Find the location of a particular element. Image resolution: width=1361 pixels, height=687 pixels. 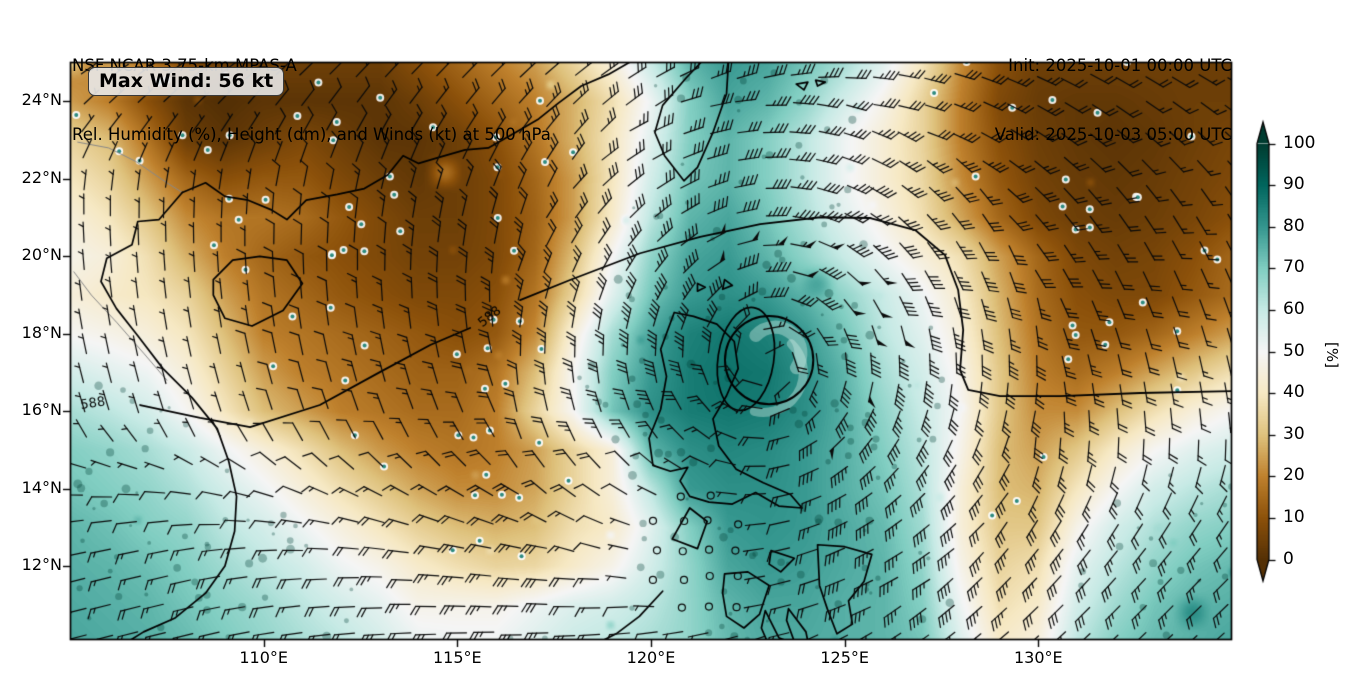

colorbar-tick-label: 90 is located at coordinates (1294, 184).